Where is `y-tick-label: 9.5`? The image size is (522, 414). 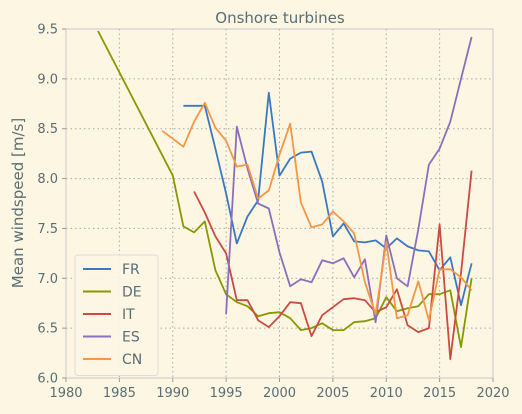
y-tick-label: 9.5 is located at coordinates (47, 30).